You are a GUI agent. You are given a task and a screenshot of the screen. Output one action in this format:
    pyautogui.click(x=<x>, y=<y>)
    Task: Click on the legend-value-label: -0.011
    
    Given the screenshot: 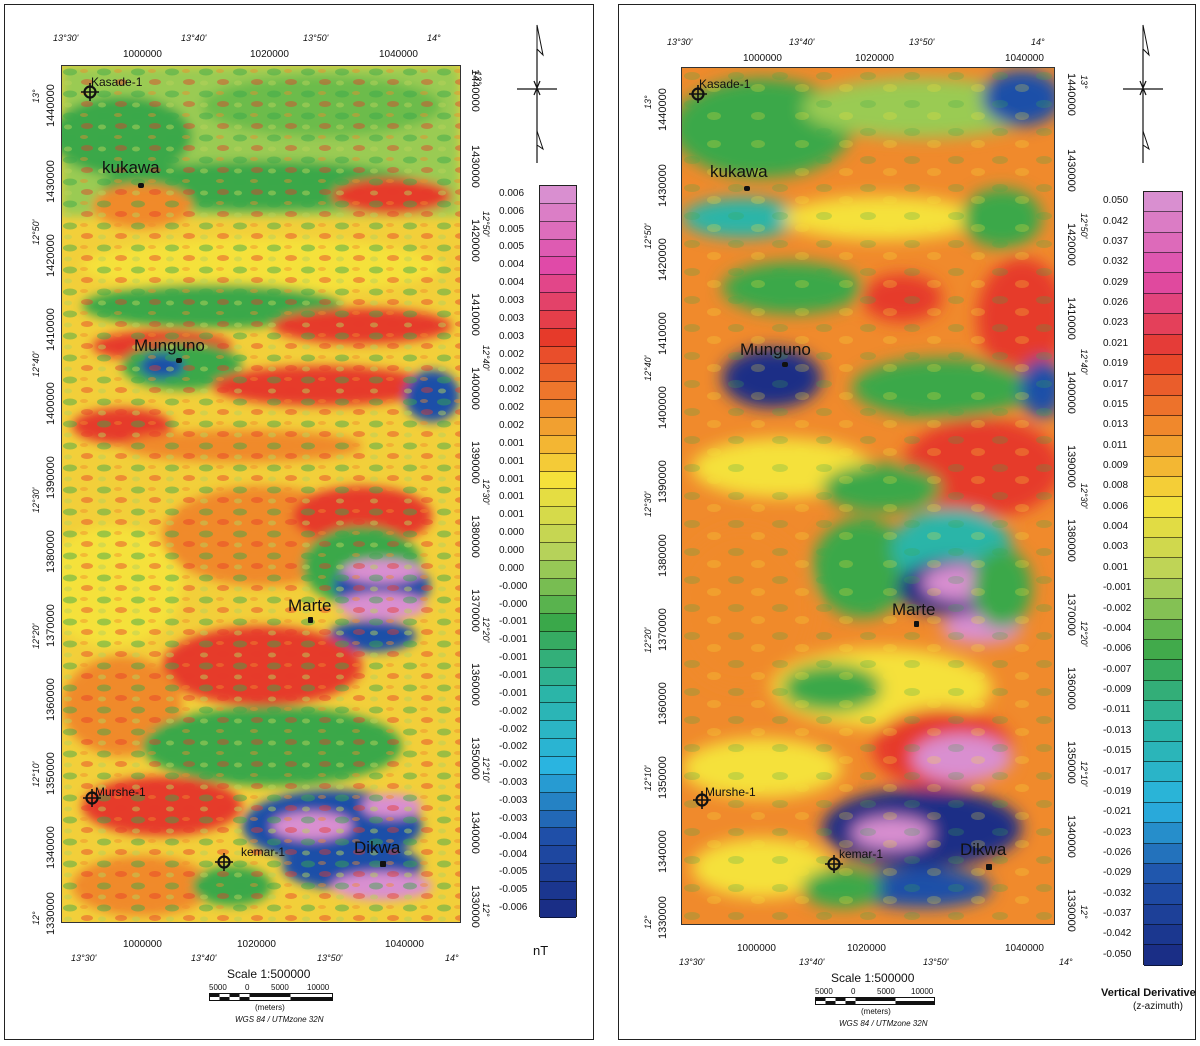 What is the action you would take?
    pyautogui.click(x=1117, y=710)
    